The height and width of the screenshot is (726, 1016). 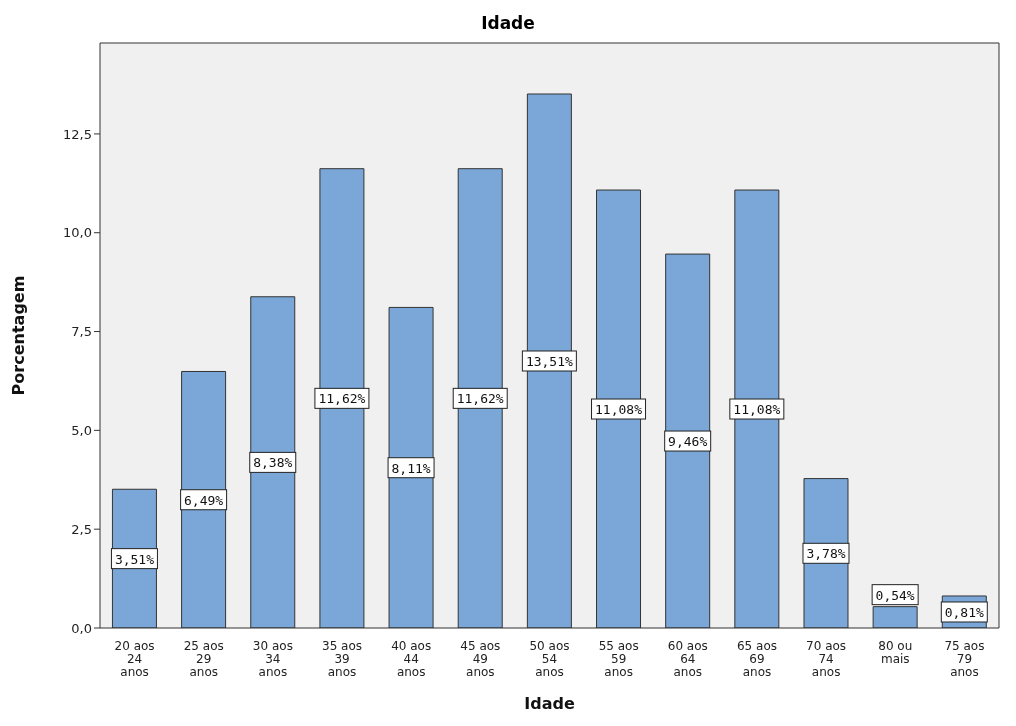 I want to click on x-tick-label: 45 aos 49 anos, so click(x=480, y=659).